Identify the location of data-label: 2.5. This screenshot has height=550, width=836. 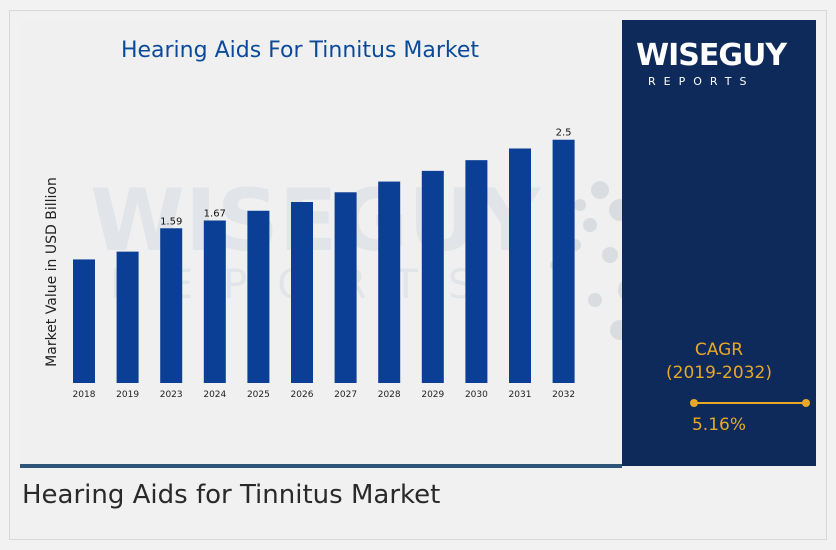
(564, 133).